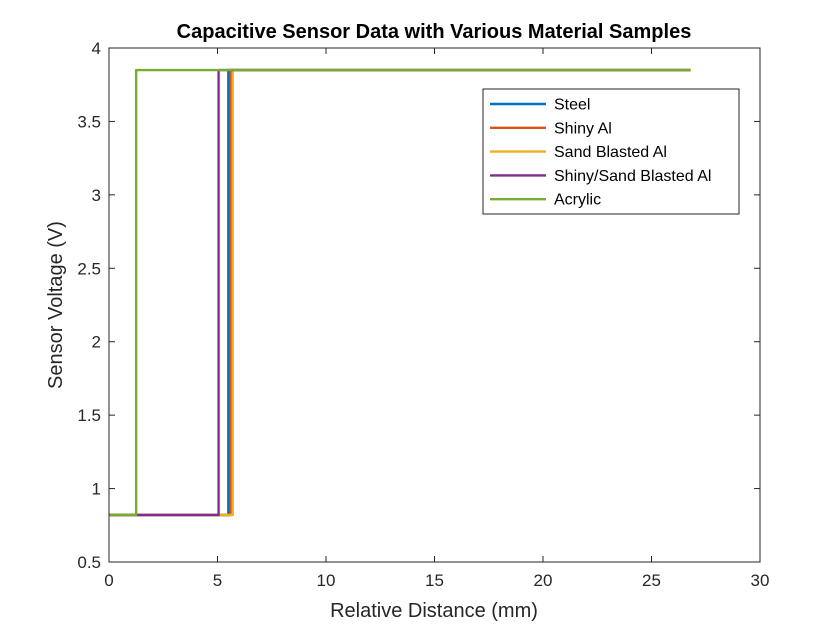  I want to click on y-tick-label: 0.5, so click(89, 562).